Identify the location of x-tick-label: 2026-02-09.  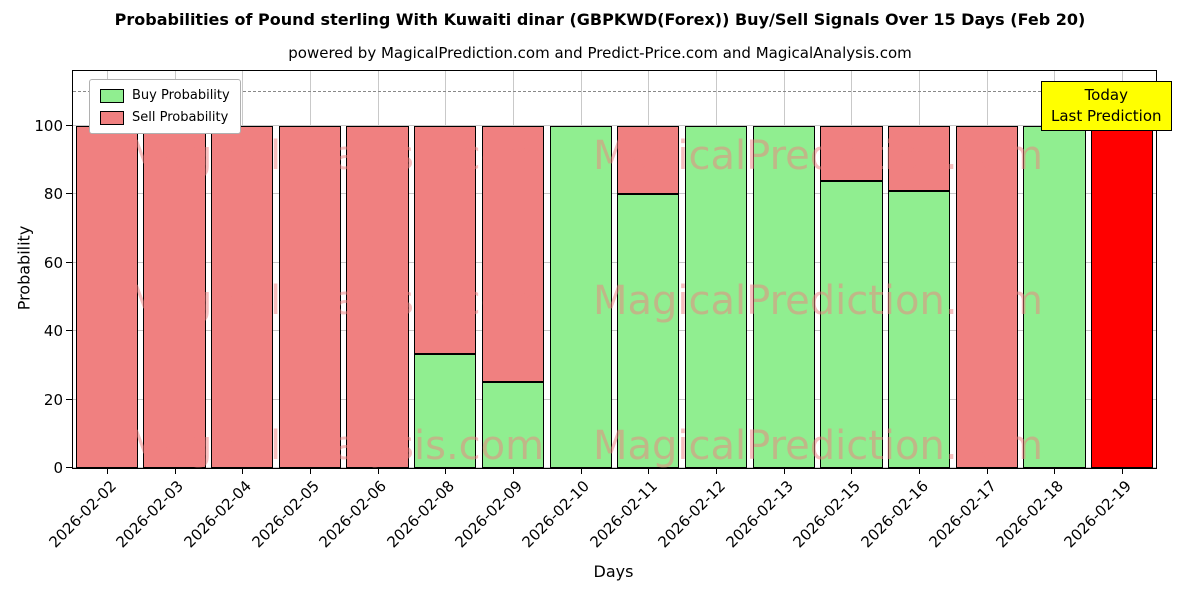
(488, 514).